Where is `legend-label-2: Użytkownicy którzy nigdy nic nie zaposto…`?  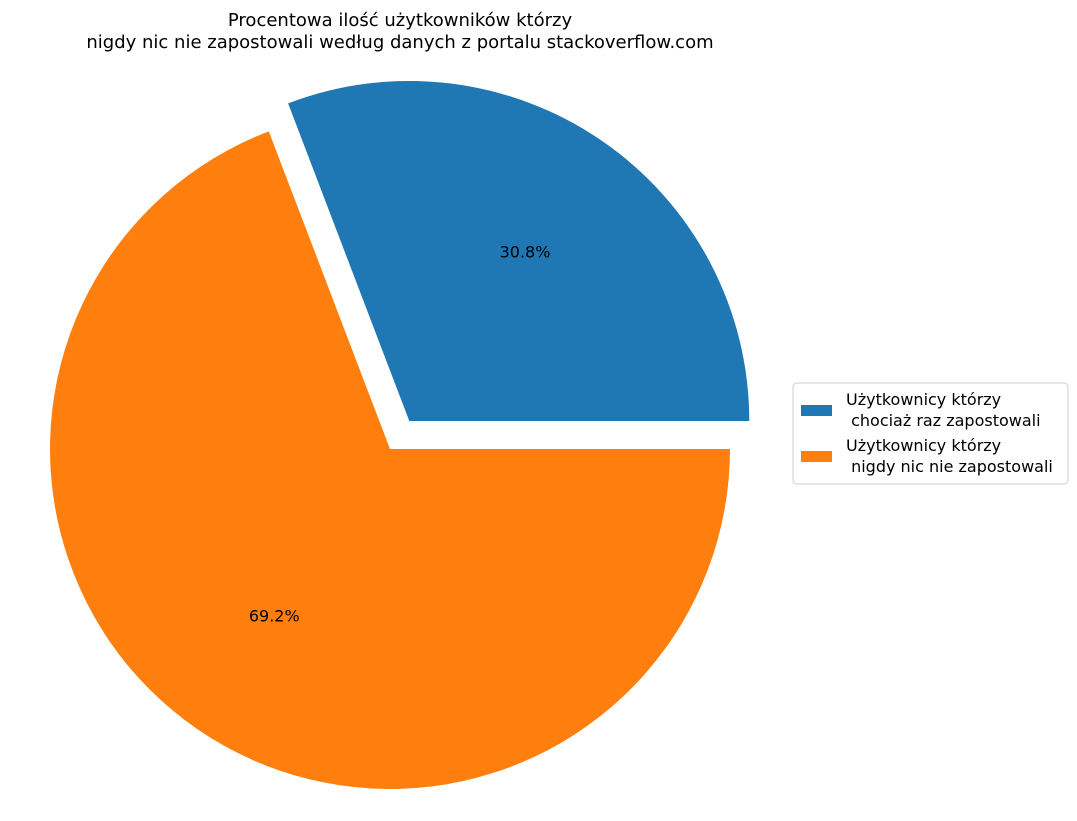
legend-label-2: Użytkownicy którzy nigdy nic nie zaposto… is located at coordinates (949, 456).